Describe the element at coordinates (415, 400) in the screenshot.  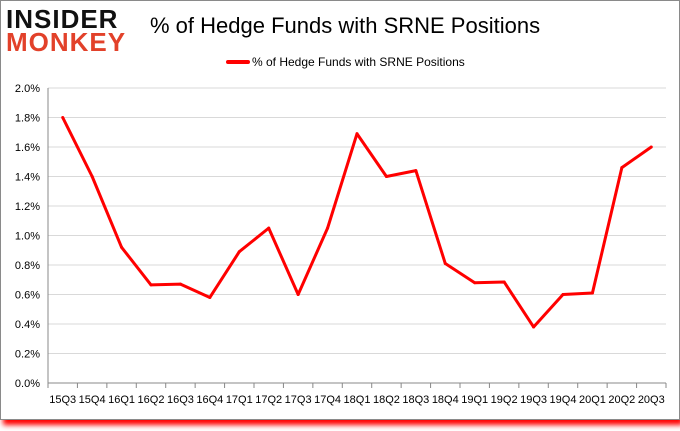
I see `x-tick-label: 18Q3` at that location.